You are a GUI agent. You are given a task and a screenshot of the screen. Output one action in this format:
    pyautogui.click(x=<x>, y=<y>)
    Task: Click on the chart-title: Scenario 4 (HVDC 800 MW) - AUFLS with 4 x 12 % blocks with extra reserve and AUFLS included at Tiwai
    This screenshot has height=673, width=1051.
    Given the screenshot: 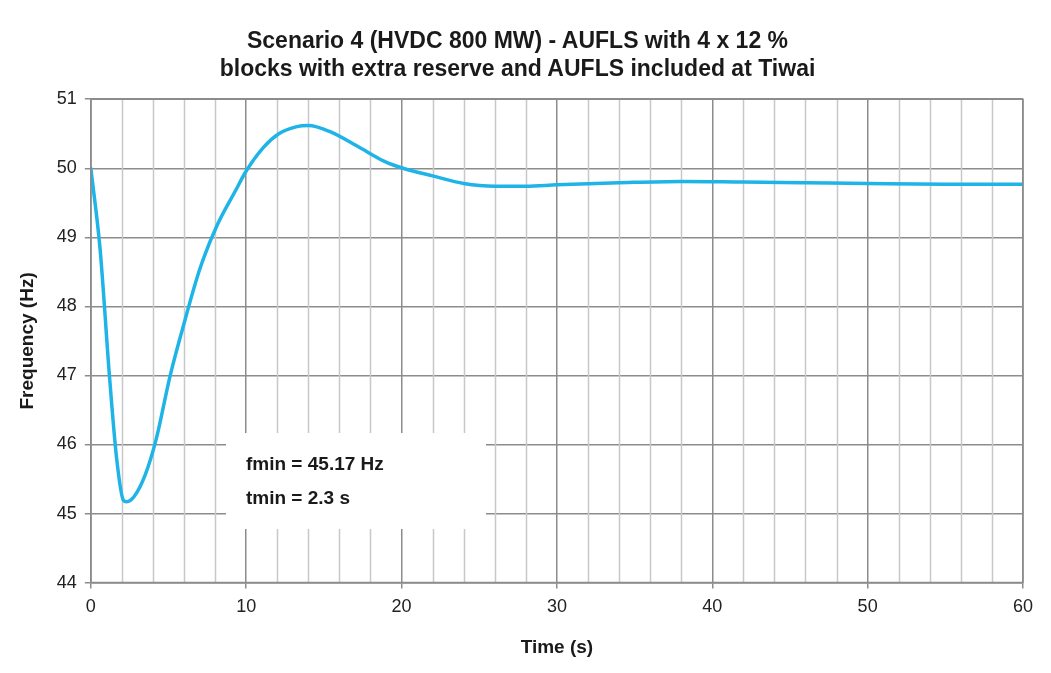 What is the action you would take?
    pyautogui.click(x=517, y=54)
    